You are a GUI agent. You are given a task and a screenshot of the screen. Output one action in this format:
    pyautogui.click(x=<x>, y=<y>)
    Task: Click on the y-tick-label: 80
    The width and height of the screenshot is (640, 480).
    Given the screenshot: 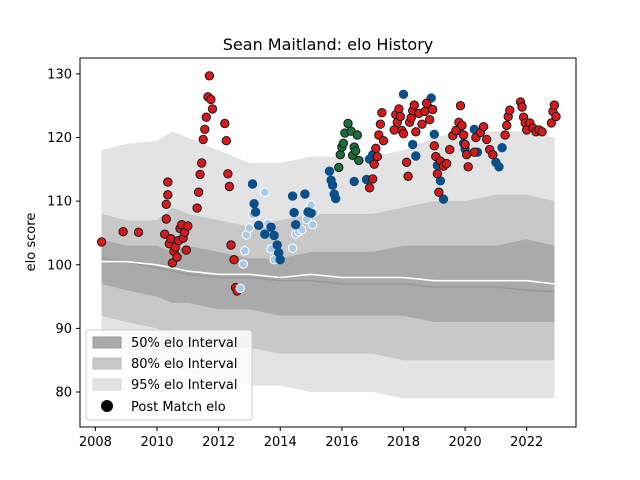 What is the action you would take?
    pyautogui.click(x=63, y=393)
    